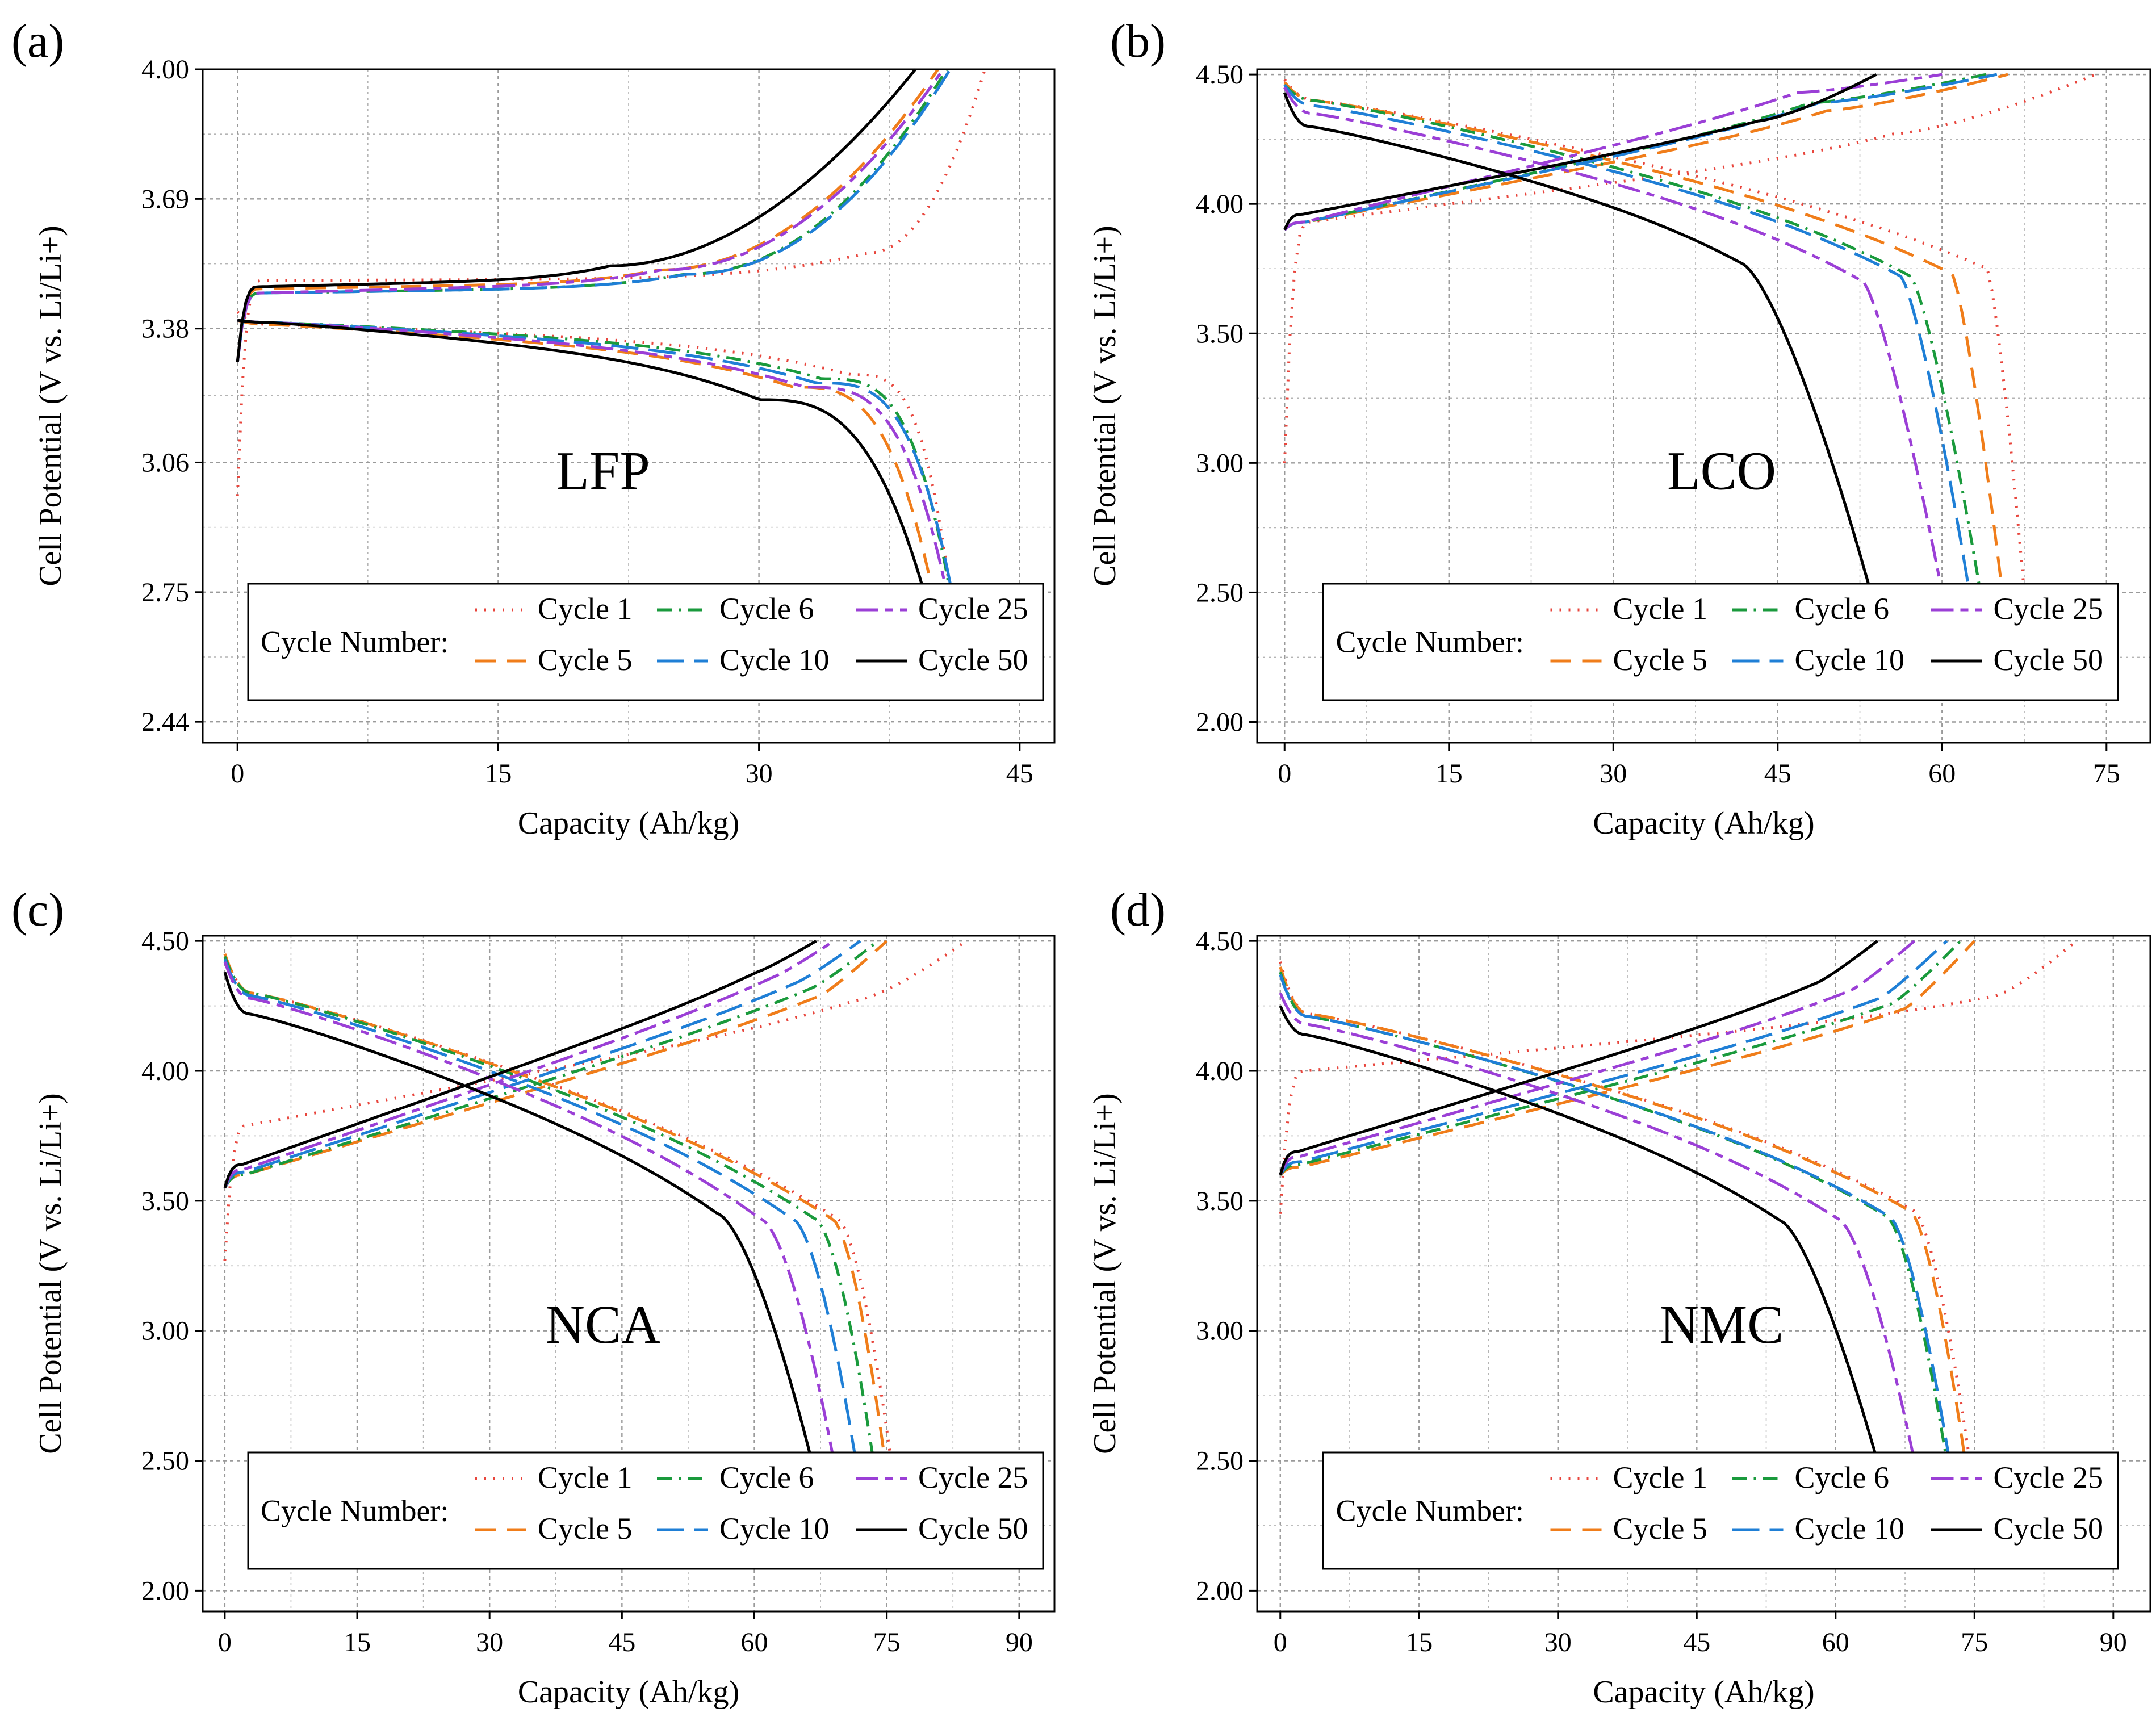 The image size is (2156, 1725). I want to click on chemistry-label: NMC, so click(1722, 1324).